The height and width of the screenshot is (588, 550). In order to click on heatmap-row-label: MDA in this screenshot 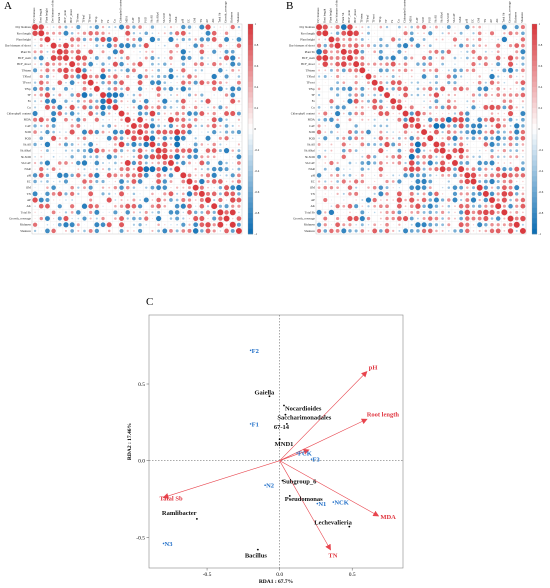, I will do `click(28, 120)`.